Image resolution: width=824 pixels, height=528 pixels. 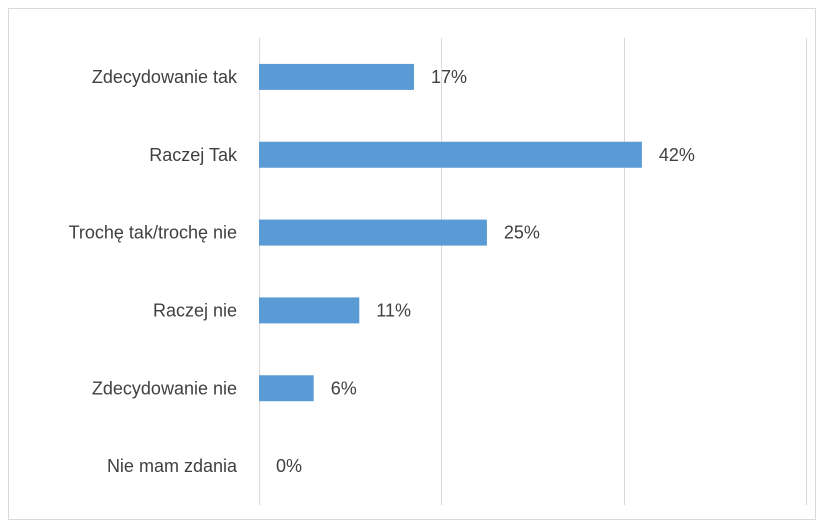 What do you see at coordinates (172, 466) in the screenshot?
I see `category-label-5: Nie mam zdania` at bounding box center [172, 466].